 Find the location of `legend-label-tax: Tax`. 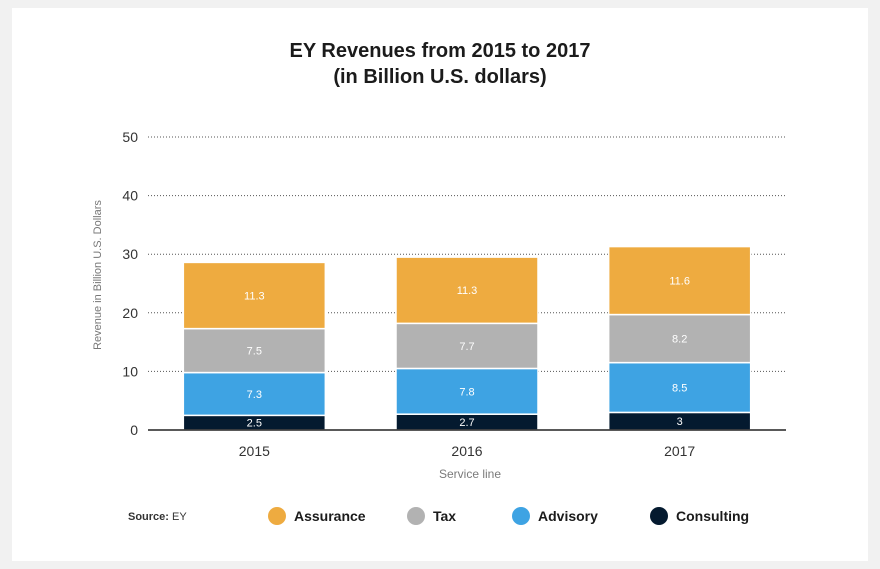

legend-label-tax: Tax is located at coordinates (445, 516).